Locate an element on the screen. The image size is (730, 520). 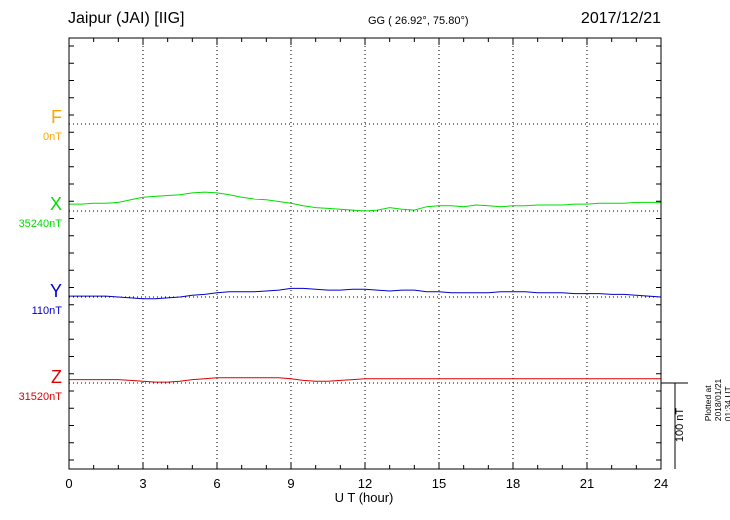
channel-label-f: F is located at coordinates (56, 117).